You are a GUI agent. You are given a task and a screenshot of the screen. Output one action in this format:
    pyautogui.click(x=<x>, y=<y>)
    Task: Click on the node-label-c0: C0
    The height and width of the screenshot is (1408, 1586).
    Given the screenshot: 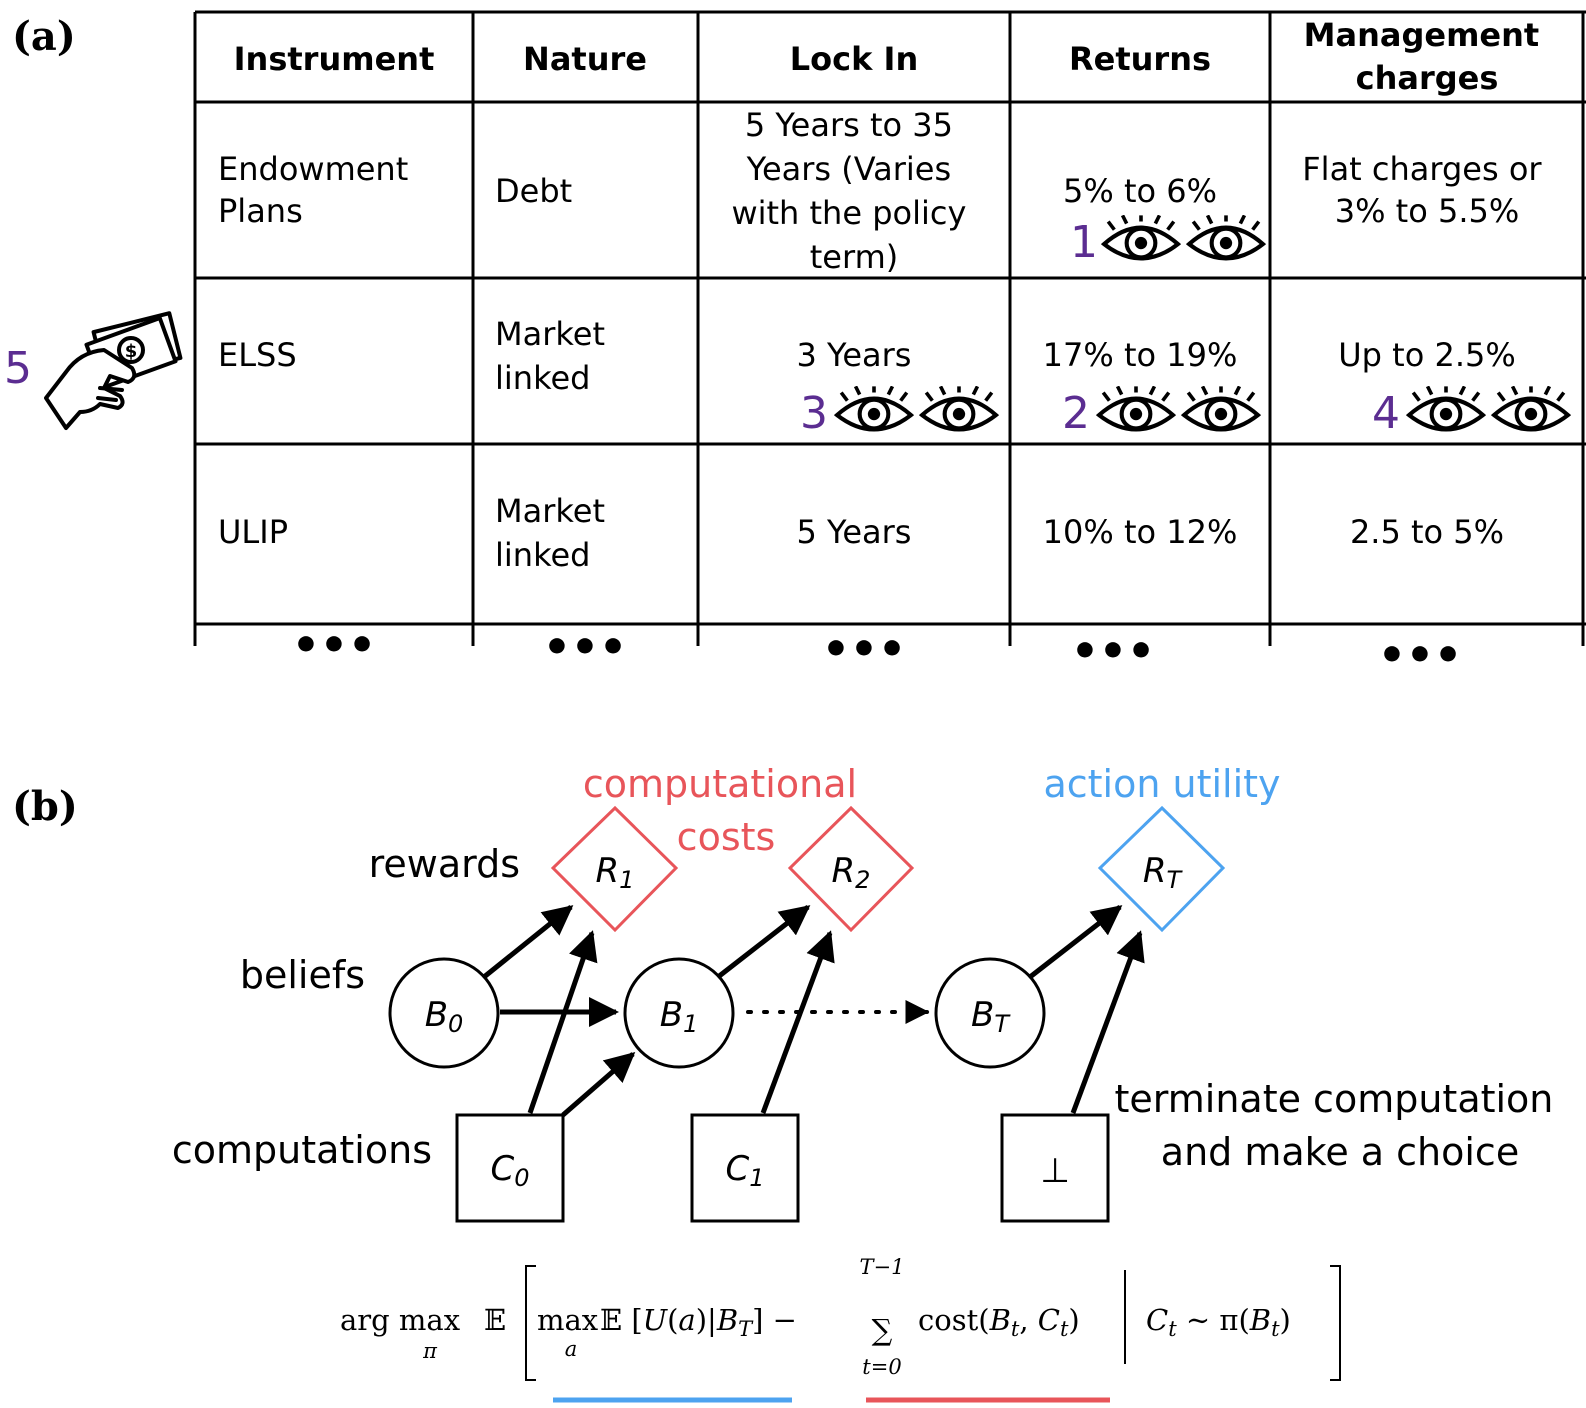 What is the action you would take?
    pyautogui.click(x=509, y=1170)
    